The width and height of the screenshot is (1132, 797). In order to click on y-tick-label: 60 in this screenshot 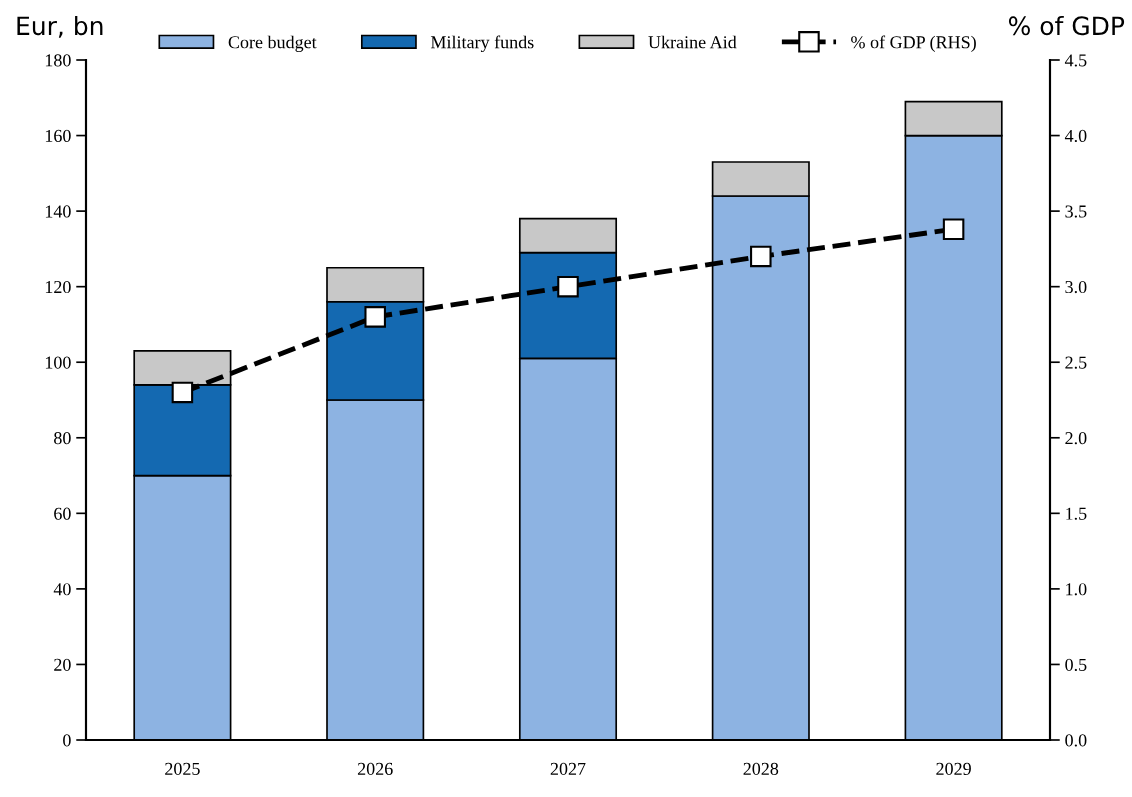, I will do `click(62, 513)`.